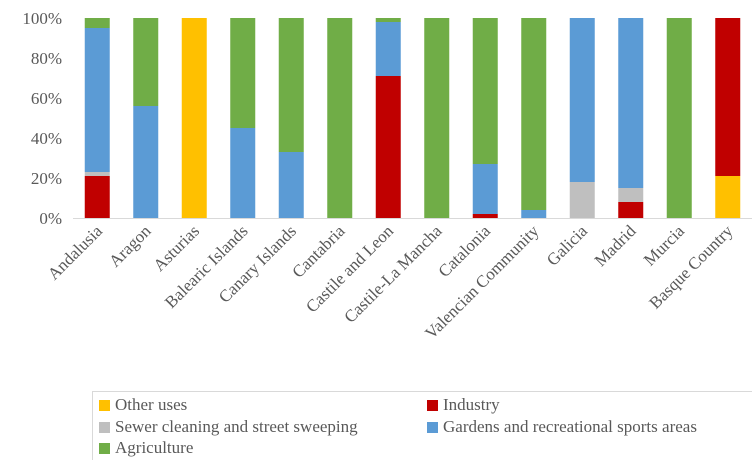  I want to click on legend-label-sewer-cleaning: Sewer cleaning and street sweeping, so click(236, 426).